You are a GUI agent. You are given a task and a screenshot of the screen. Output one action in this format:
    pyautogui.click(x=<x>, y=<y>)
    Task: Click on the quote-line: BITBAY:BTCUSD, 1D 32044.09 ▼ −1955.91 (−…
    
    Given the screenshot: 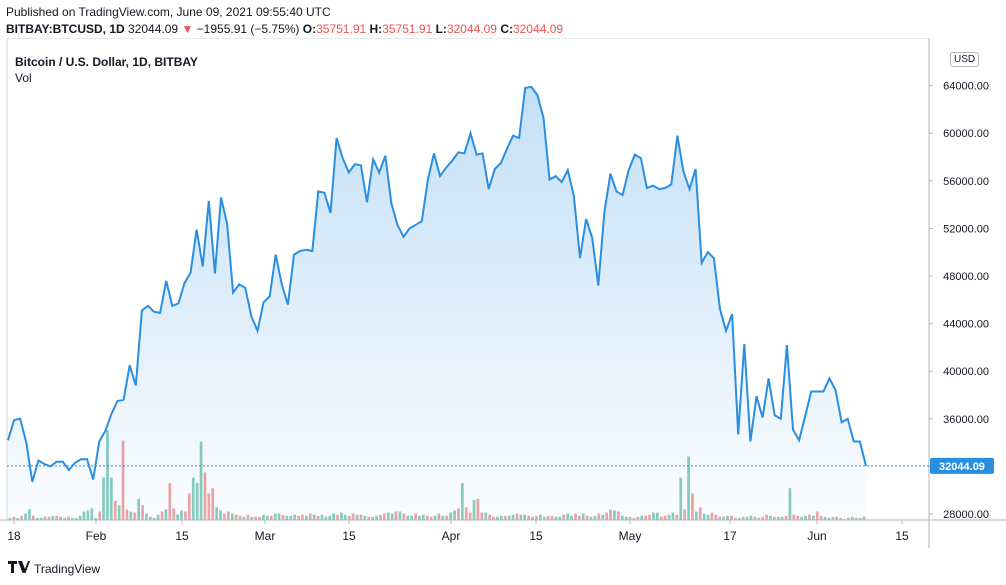 What is the action you would take?
    pyautogui.click(x=284, y=29)
    